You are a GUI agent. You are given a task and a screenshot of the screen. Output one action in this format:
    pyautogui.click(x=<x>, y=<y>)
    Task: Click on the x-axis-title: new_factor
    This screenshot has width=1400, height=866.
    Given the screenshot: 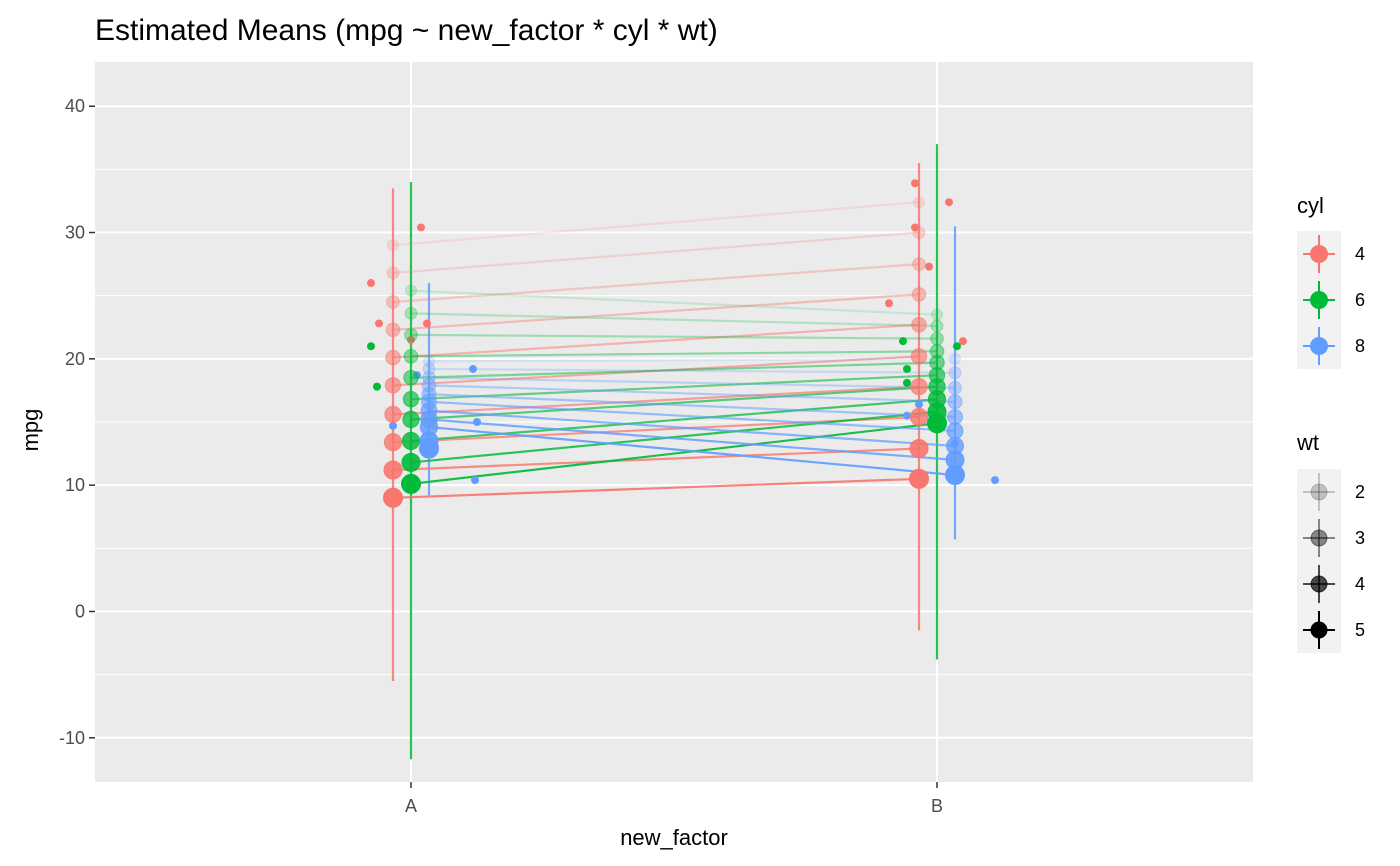 What is the action you would take?
    pyautogui.click(x=674, y=837)
    